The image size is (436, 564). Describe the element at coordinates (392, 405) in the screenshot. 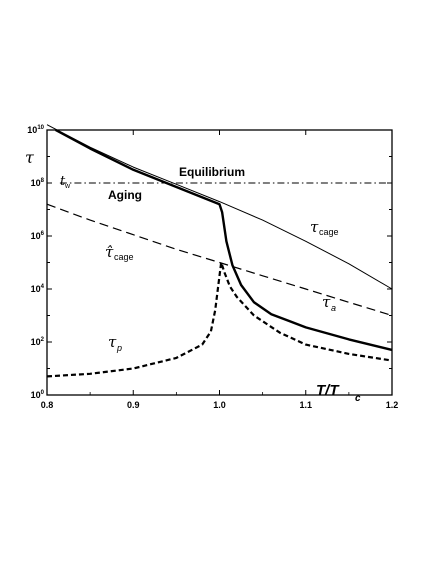

I see `x-tick-label-4: 1.2` at that location.